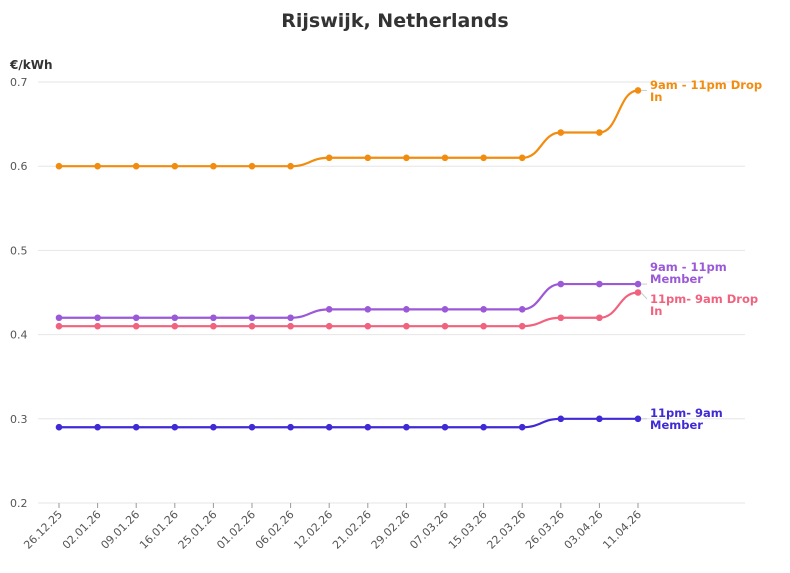 The width and height of the screenshot is (790, 573). What do you see at coordinates (352, 530) in the screenshot?
I see `x-tick-label: 21.02.26` at bounding box center [352, 530].